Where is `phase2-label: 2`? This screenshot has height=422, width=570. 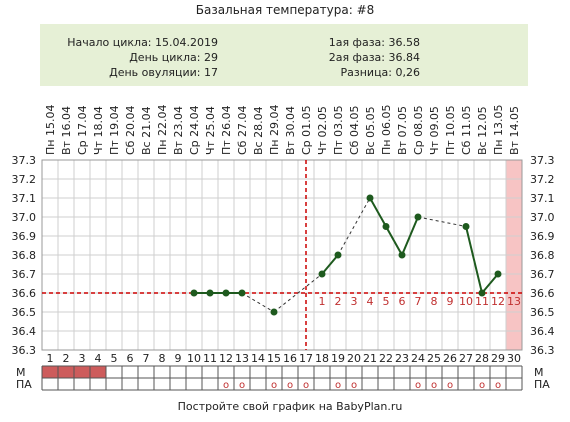 phase2-label: 2 is located at coordinates (338, 301).